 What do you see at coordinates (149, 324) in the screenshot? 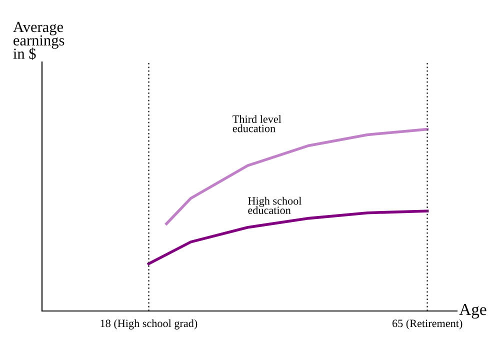
I see `x-tick-label: 18 (High school grad)` at bounding box center [149, 324].